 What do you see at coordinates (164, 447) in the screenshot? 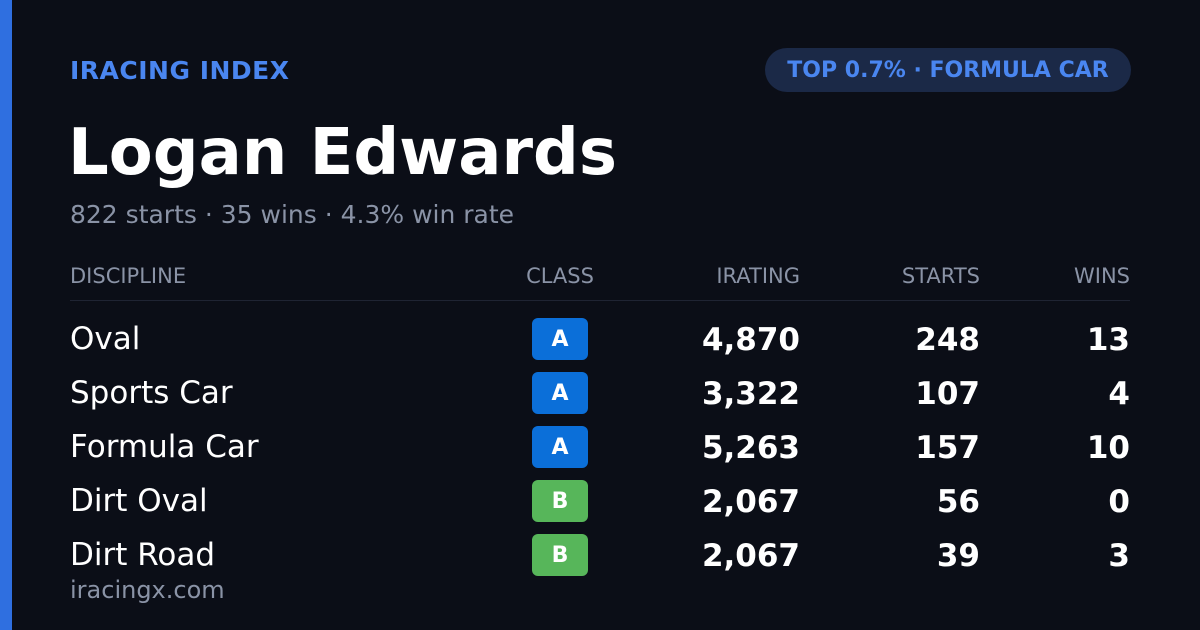
I see `discipline: Formula Car` at bounding box center [164, 447].